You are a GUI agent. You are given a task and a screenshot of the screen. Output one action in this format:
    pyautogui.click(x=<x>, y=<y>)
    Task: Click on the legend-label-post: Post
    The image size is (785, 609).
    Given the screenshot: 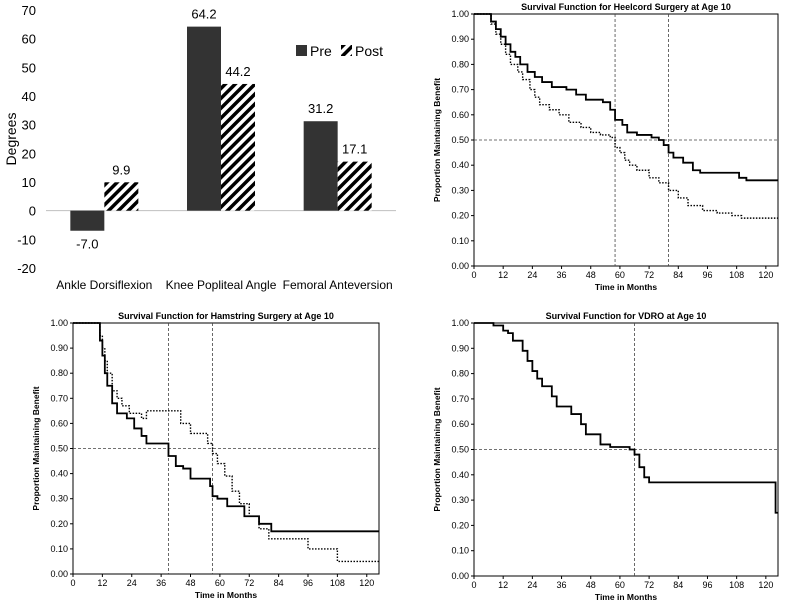 What is the action you would take?
    pyautogui.click(x=369, y=51)
    